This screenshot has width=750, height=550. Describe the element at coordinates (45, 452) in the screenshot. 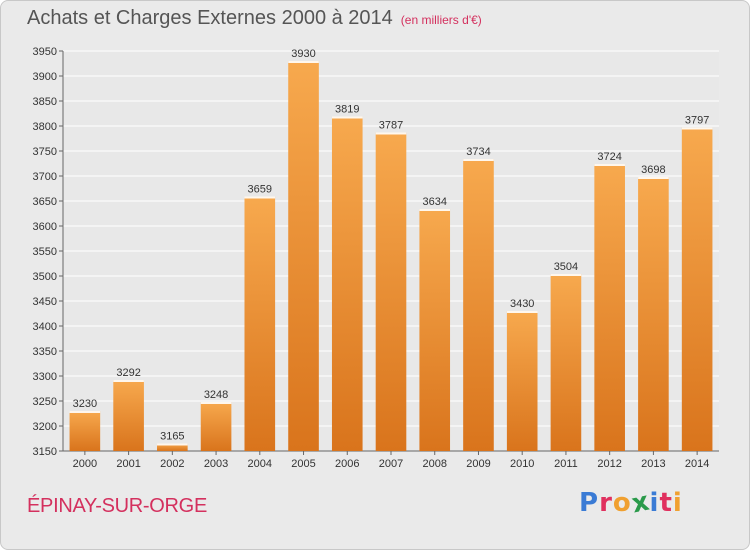

I see `y-tick-label: 3150` at that location.